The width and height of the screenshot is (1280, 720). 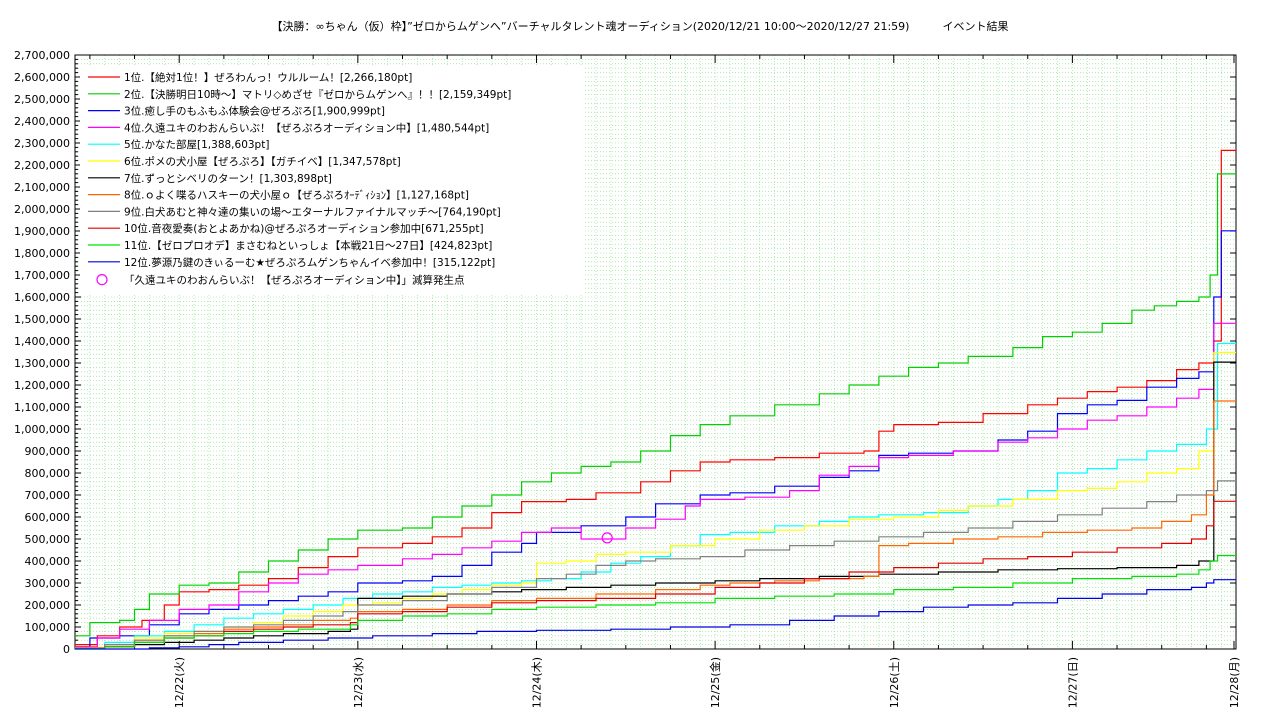 I want to click on y-tick-label: 700,000, so click(x=48, y=495).